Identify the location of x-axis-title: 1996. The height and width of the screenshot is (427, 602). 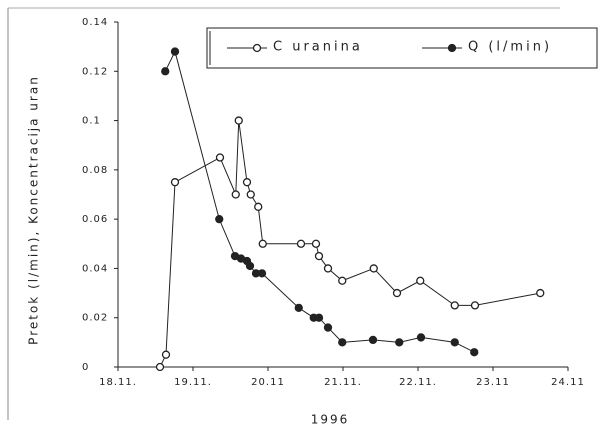
(330, 420).